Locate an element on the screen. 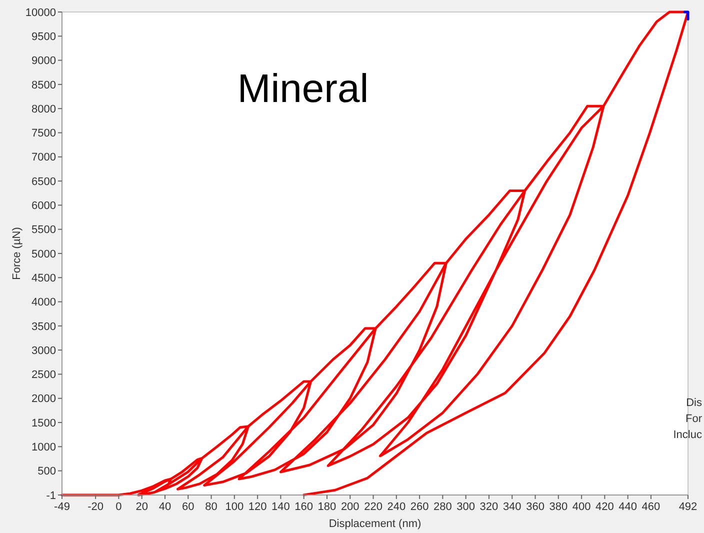 The width and height of the screenshot is (704, 533). x-tick-label: 160 is located at coordinates (304, 507).